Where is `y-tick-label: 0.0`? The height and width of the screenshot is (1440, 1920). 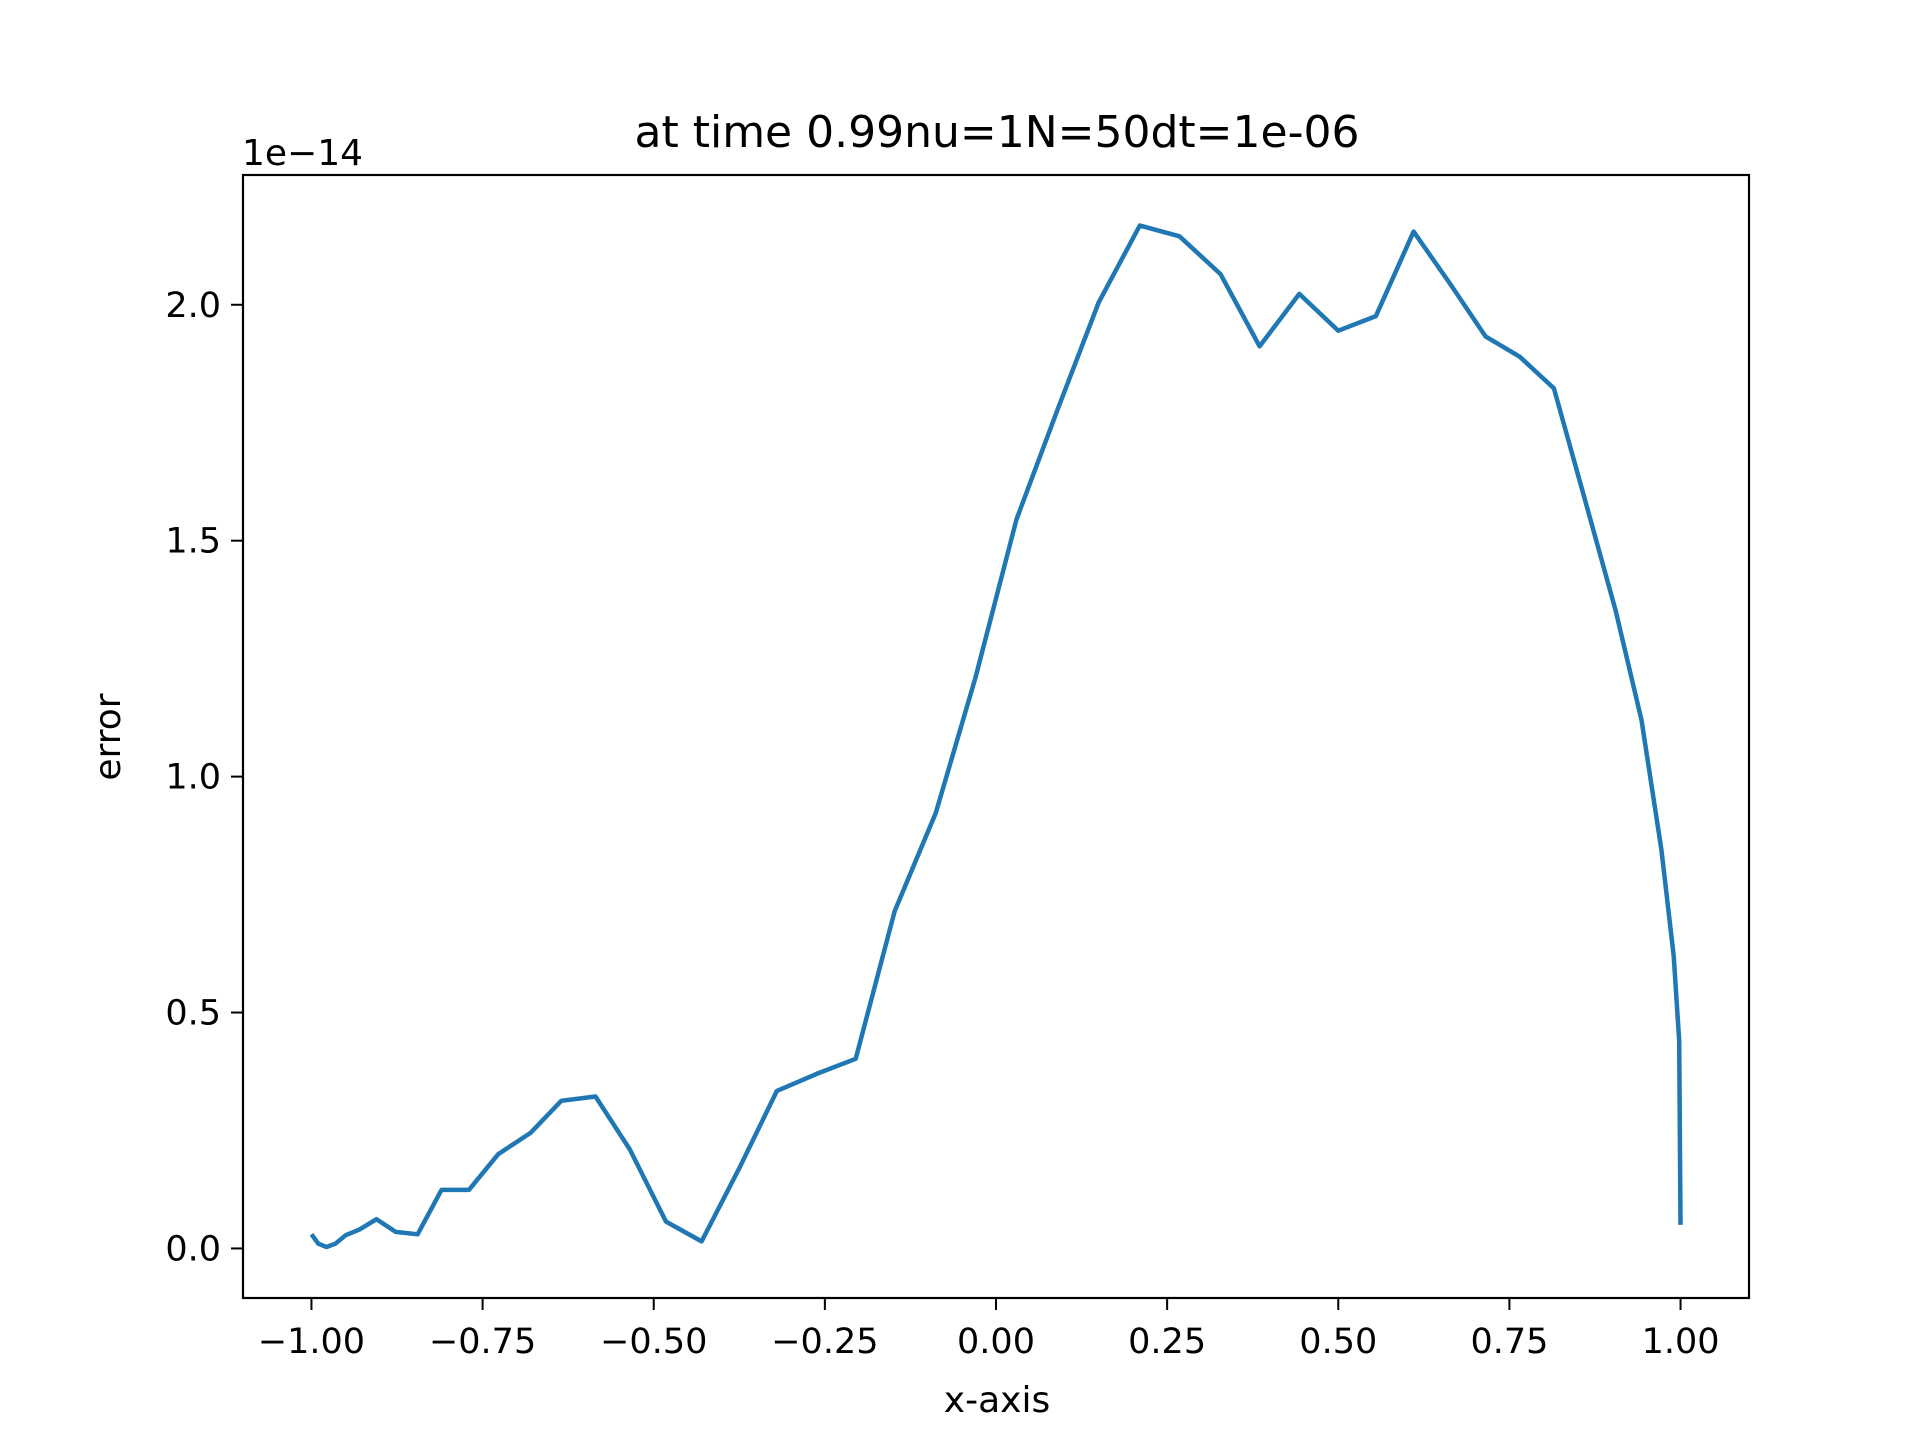 y-tick-label: 0.0 is located at coordinates (193, 1249).